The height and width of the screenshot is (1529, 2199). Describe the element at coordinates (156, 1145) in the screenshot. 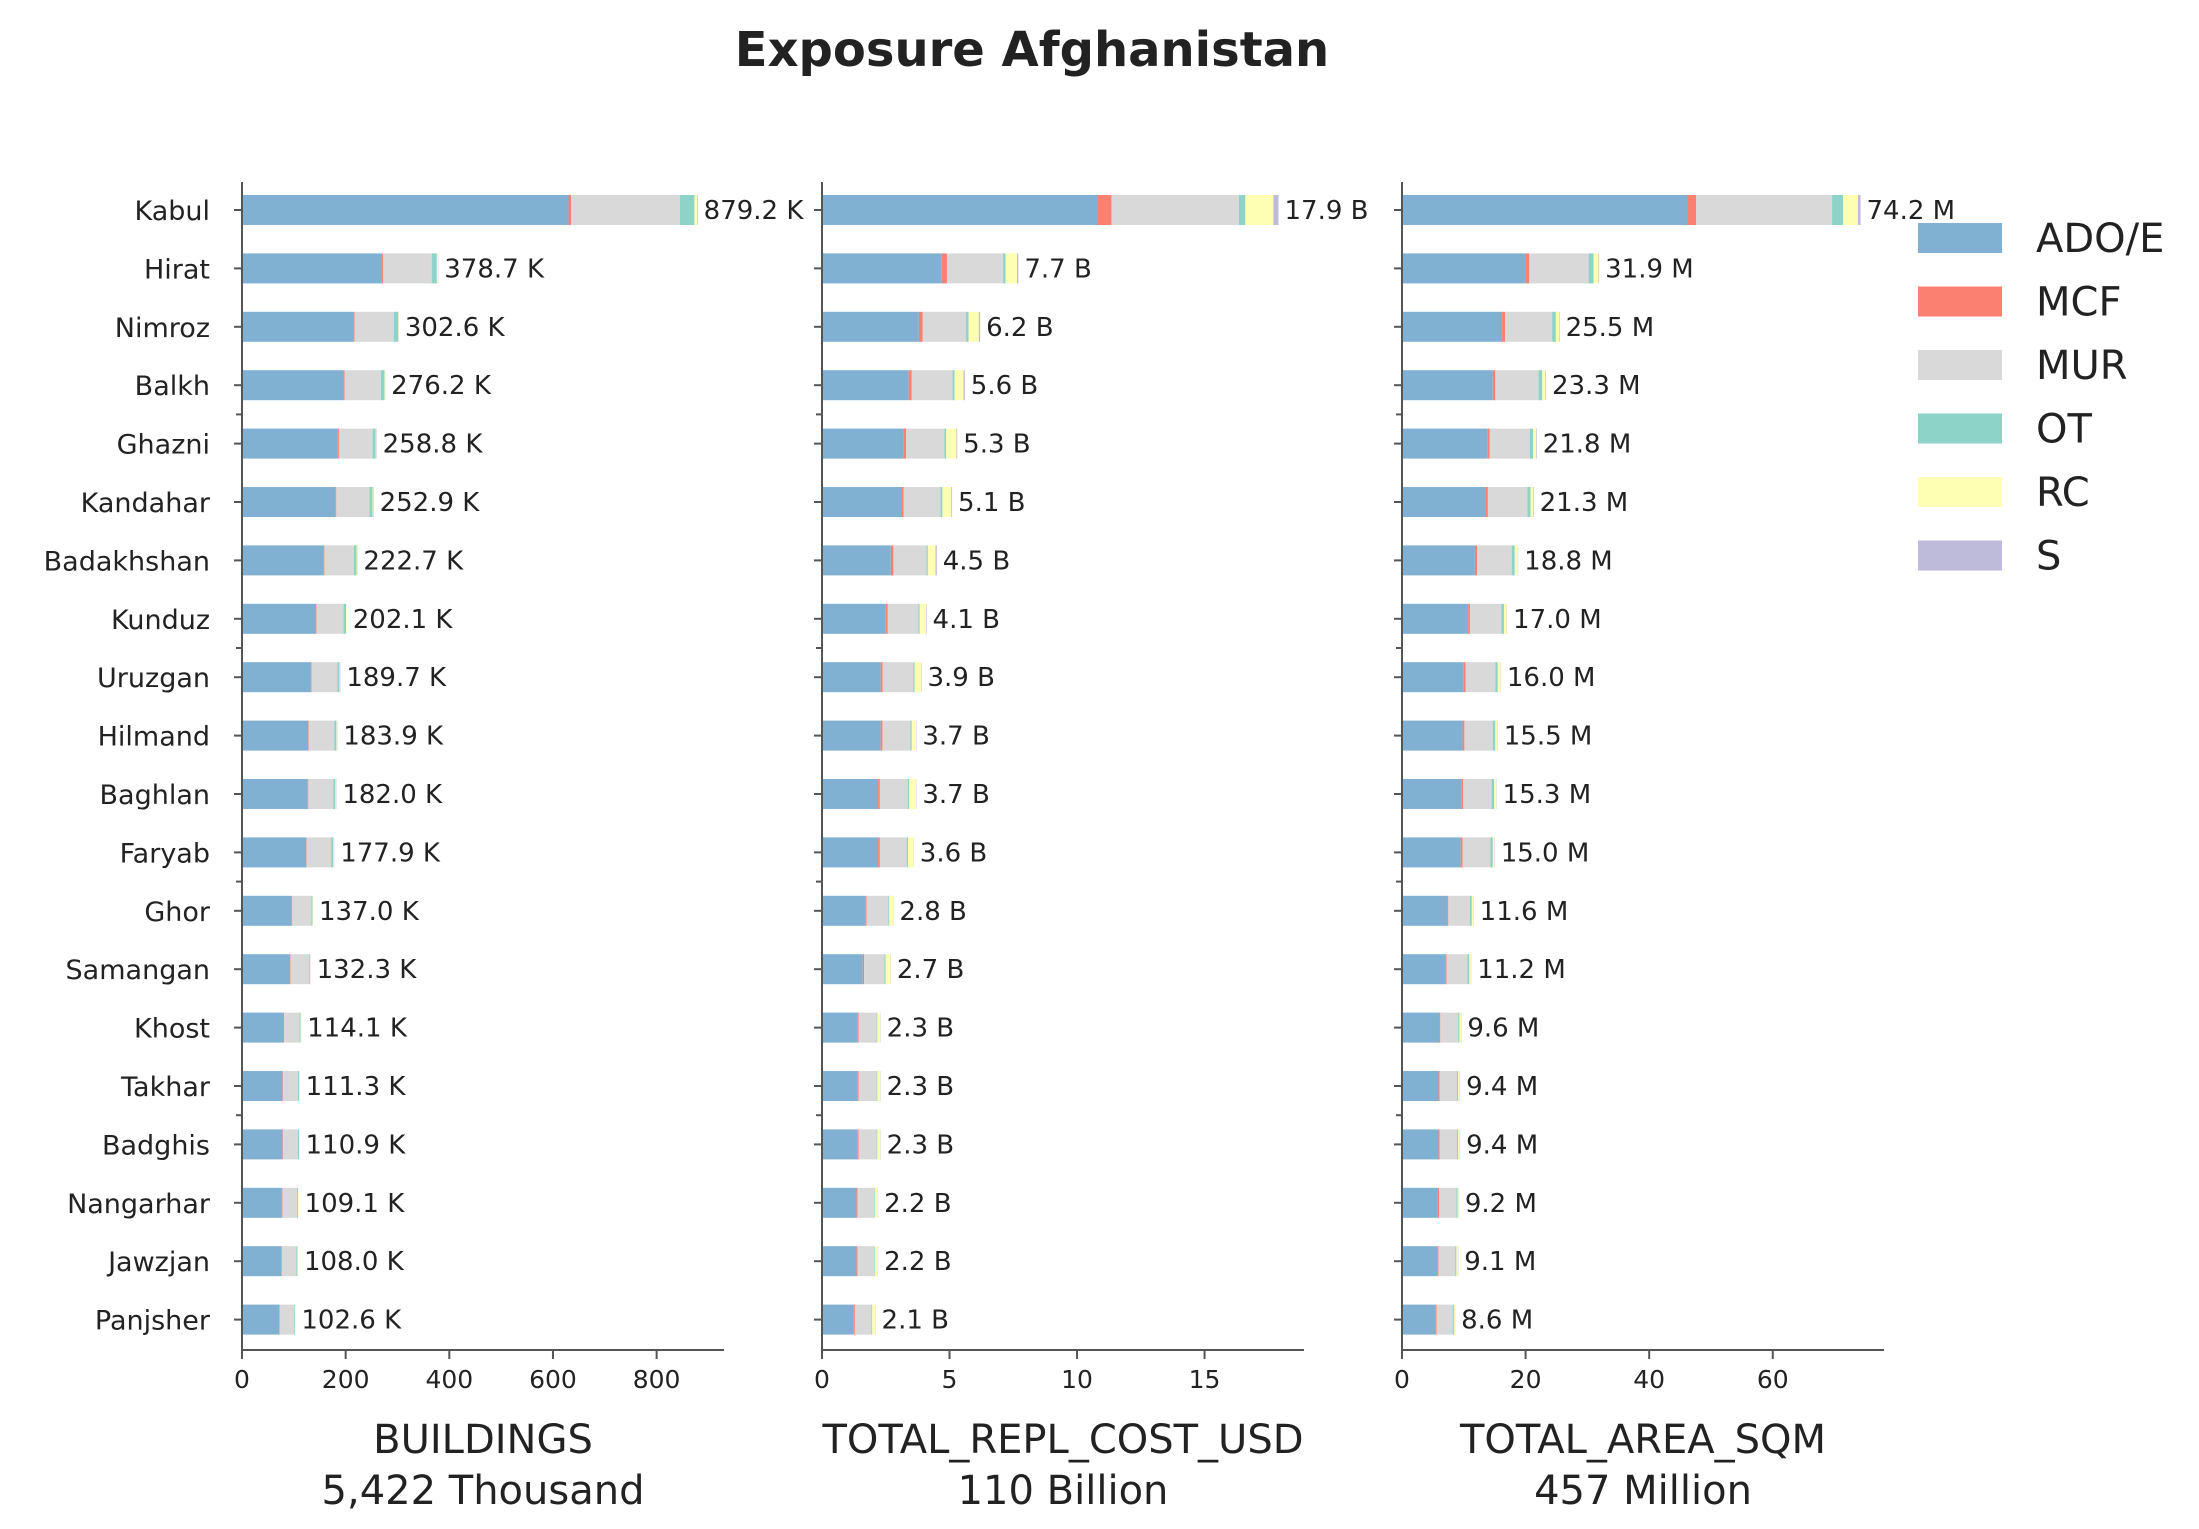

I see `y-tick-label: Badghis` at that location.